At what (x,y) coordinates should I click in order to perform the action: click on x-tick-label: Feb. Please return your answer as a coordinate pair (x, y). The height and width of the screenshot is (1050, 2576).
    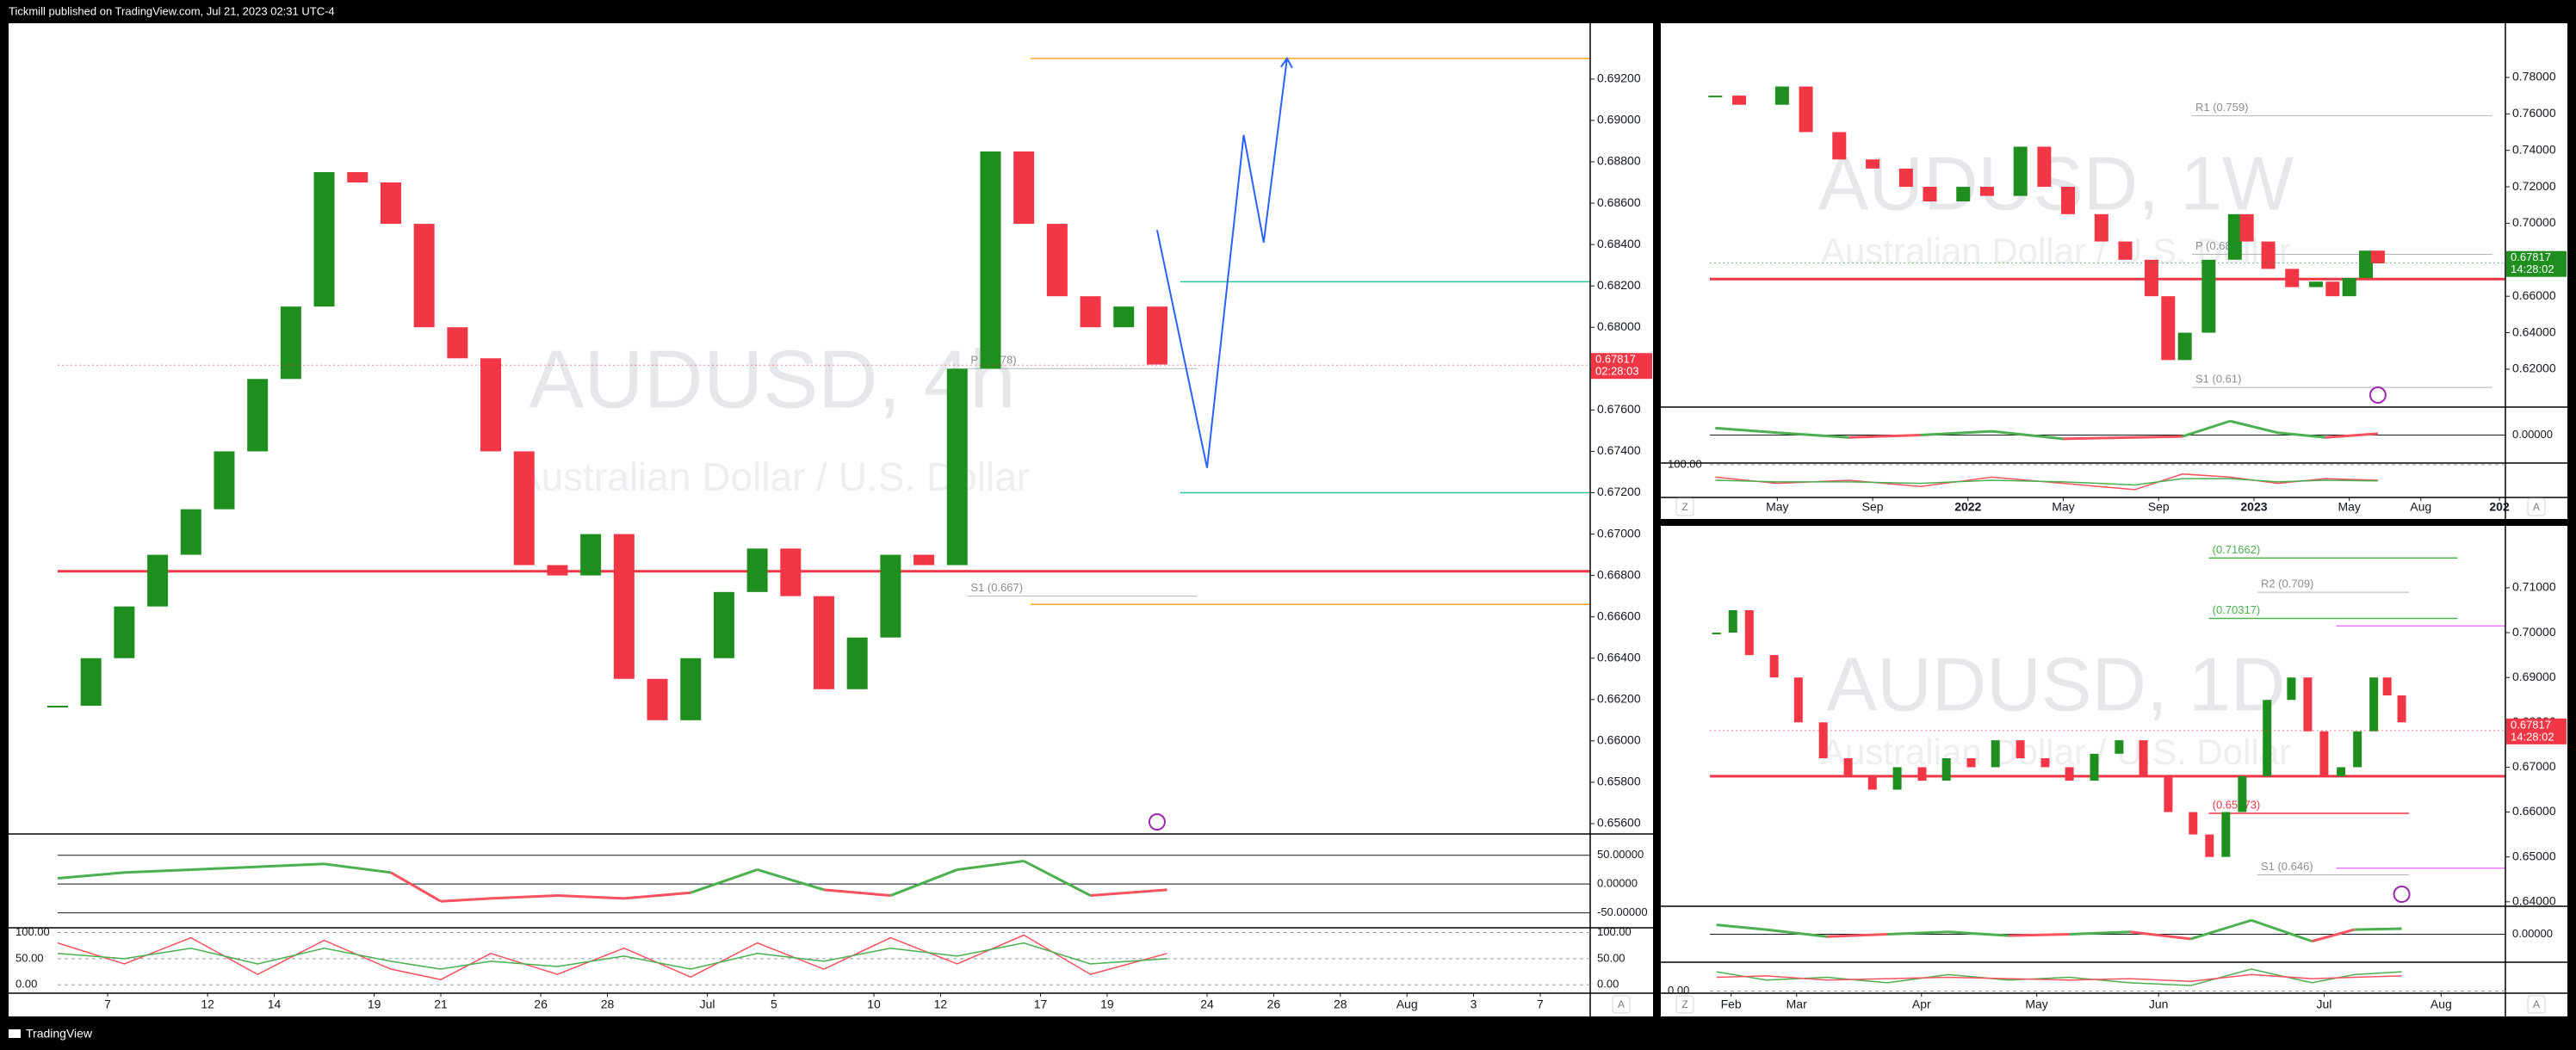
    Looking at the image, I should click on (1732, 1004).